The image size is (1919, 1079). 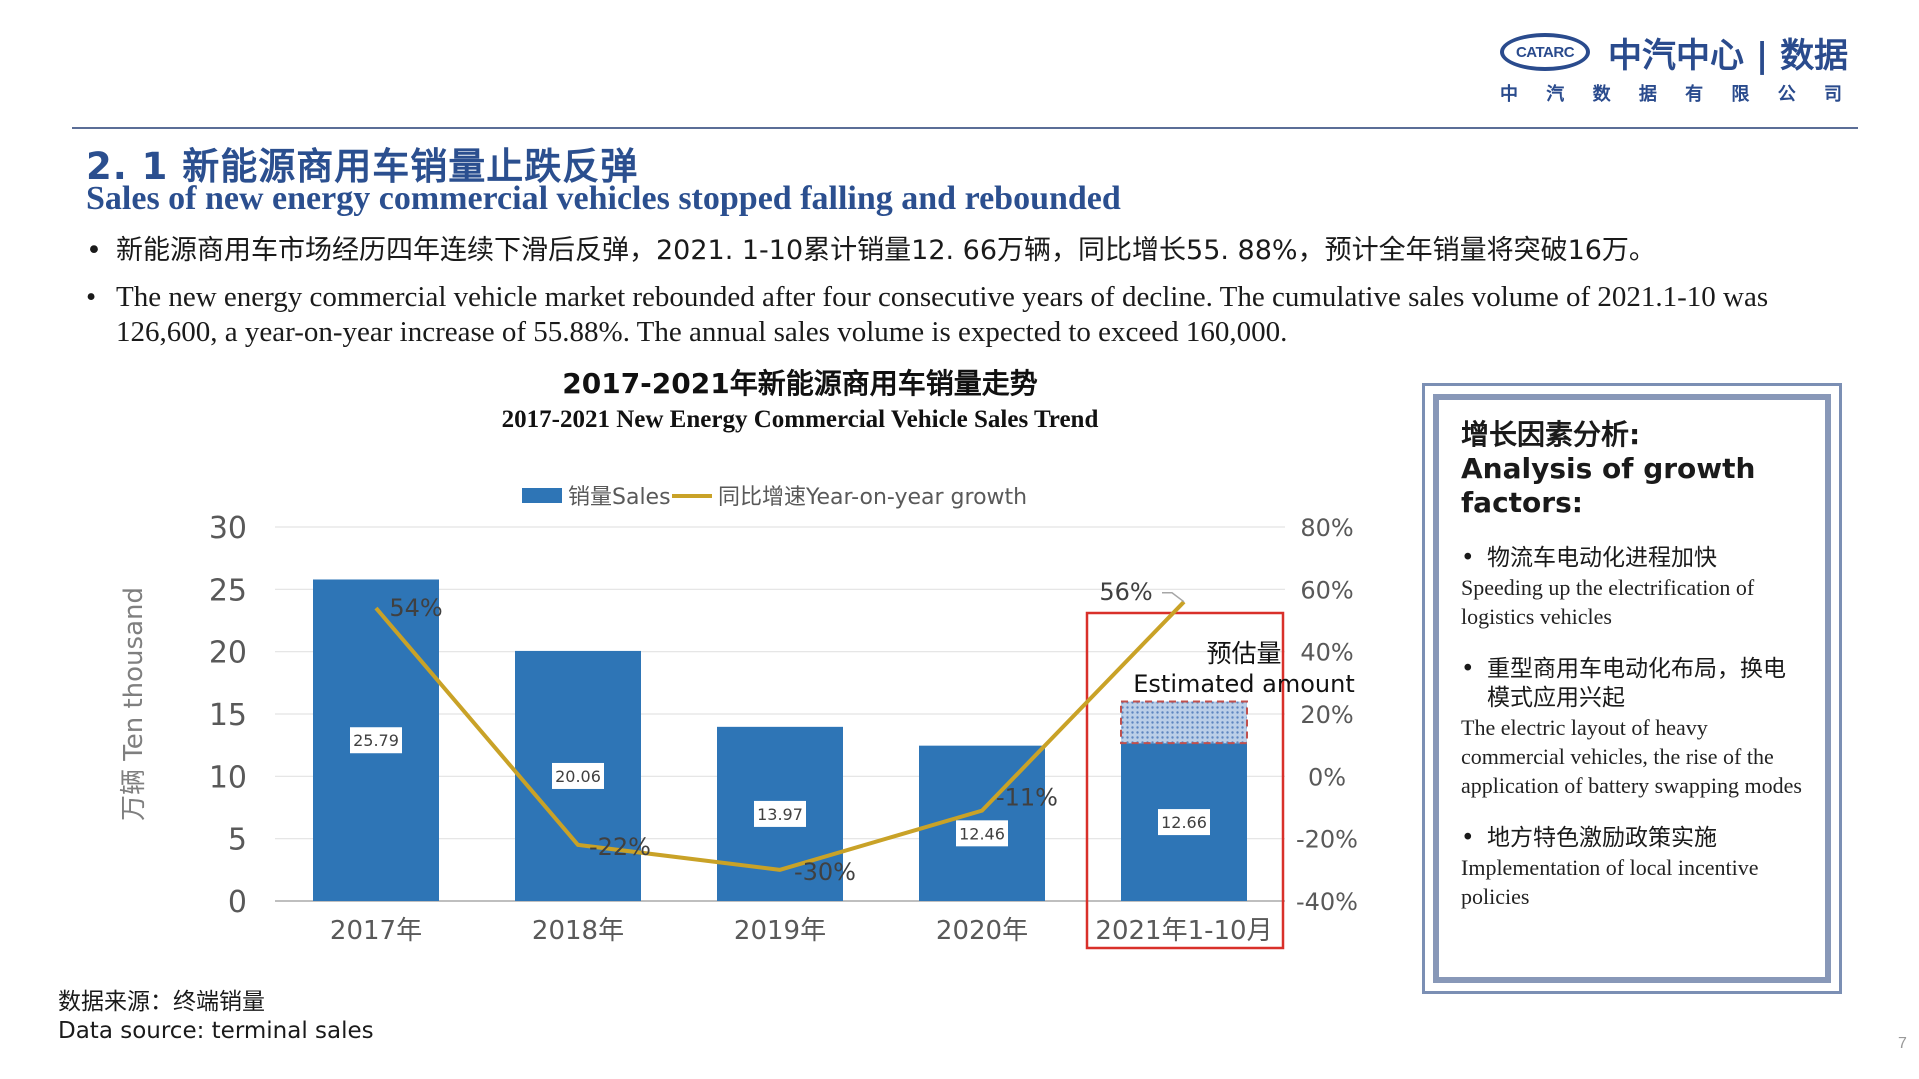 I want to click on y2-tick-label: 0%, so click(x=1327, y=777).